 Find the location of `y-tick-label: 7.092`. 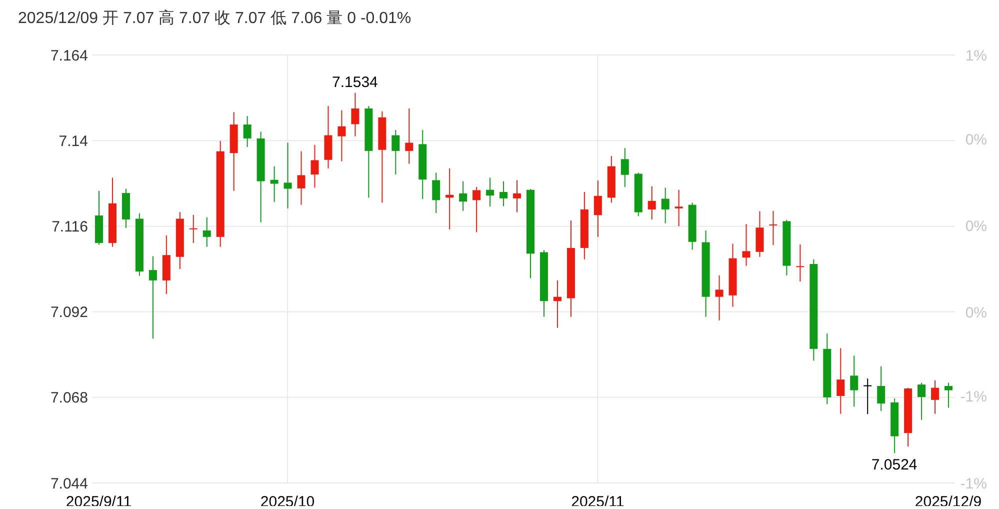

y-tick-label: 7.092 is located at coordinates (69, 313).